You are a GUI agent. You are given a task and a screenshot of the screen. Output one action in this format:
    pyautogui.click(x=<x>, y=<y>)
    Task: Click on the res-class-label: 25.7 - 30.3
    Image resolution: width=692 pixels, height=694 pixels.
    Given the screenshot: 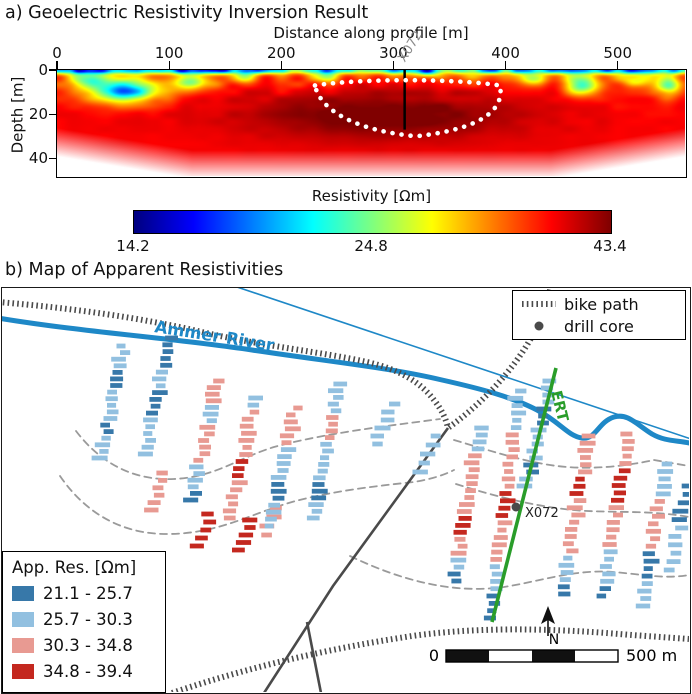 What is the action you would take?
    pyautogui.click(x=88, y=619)
    